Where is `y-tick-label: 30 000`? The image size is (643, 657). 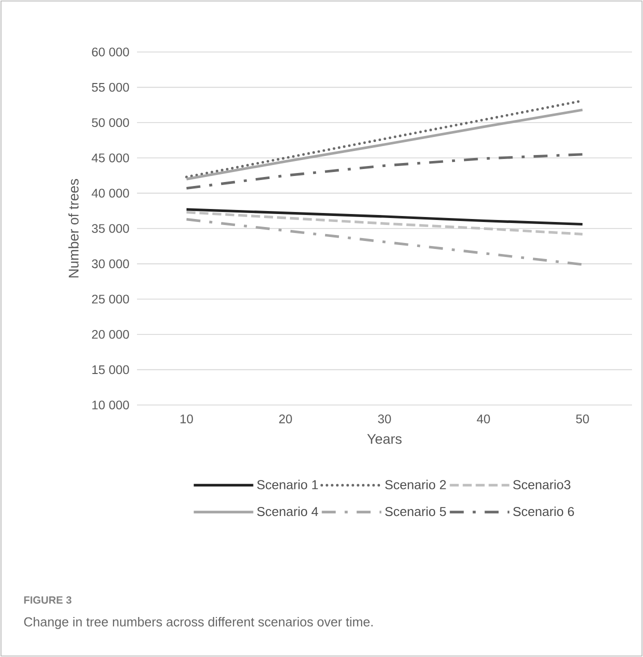
y-tick-label: 30 000 is located at coordinates (110, 263).